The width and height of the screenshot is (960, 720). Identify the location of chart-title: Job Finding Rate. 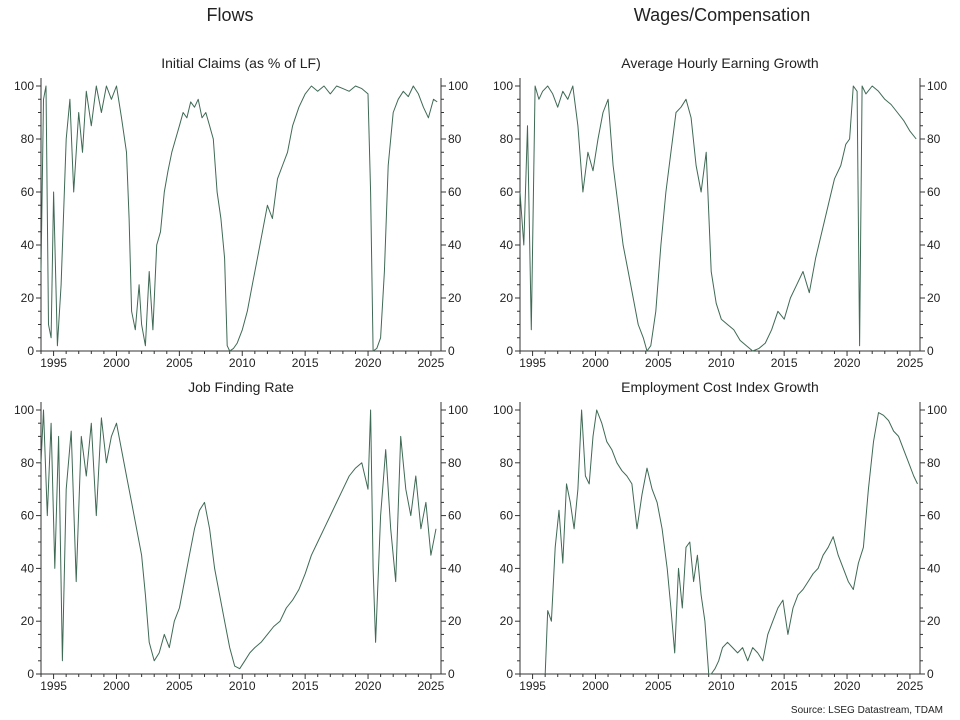
(241, 387).